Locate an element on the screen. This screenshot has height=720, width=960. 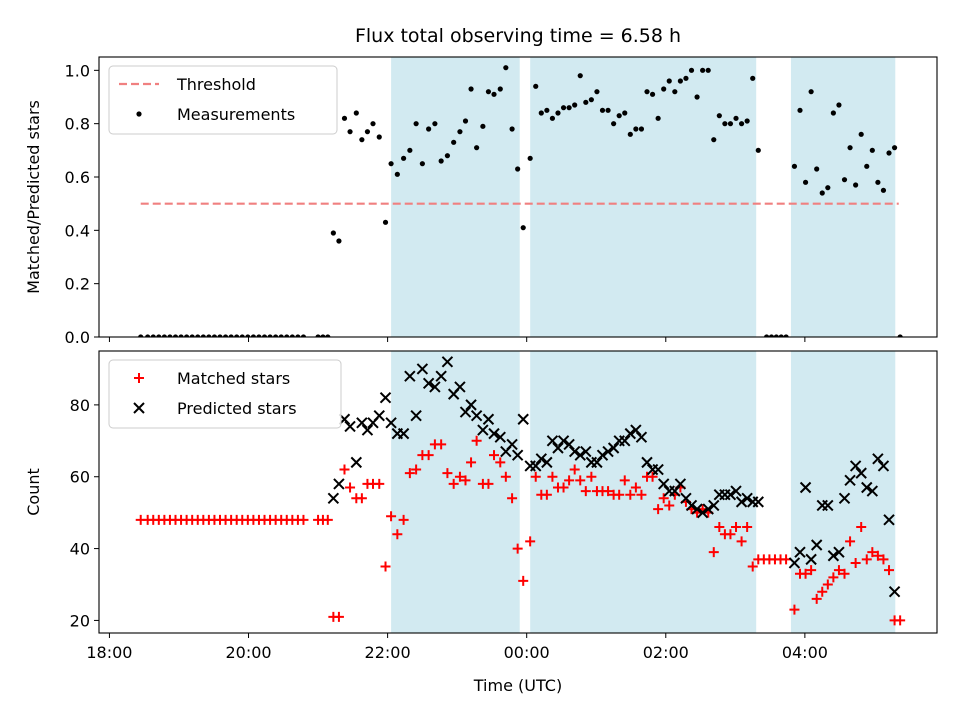
y-tick-label: 0.8 is located at coordinates (77, 124).